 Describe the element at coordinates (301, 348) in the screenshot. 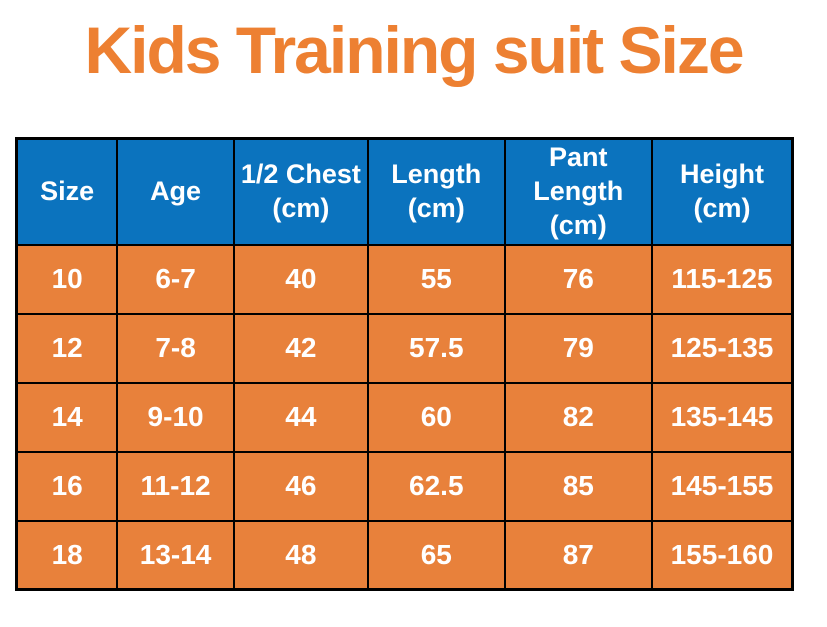

I see `cell-half-chest: 42` at that location.